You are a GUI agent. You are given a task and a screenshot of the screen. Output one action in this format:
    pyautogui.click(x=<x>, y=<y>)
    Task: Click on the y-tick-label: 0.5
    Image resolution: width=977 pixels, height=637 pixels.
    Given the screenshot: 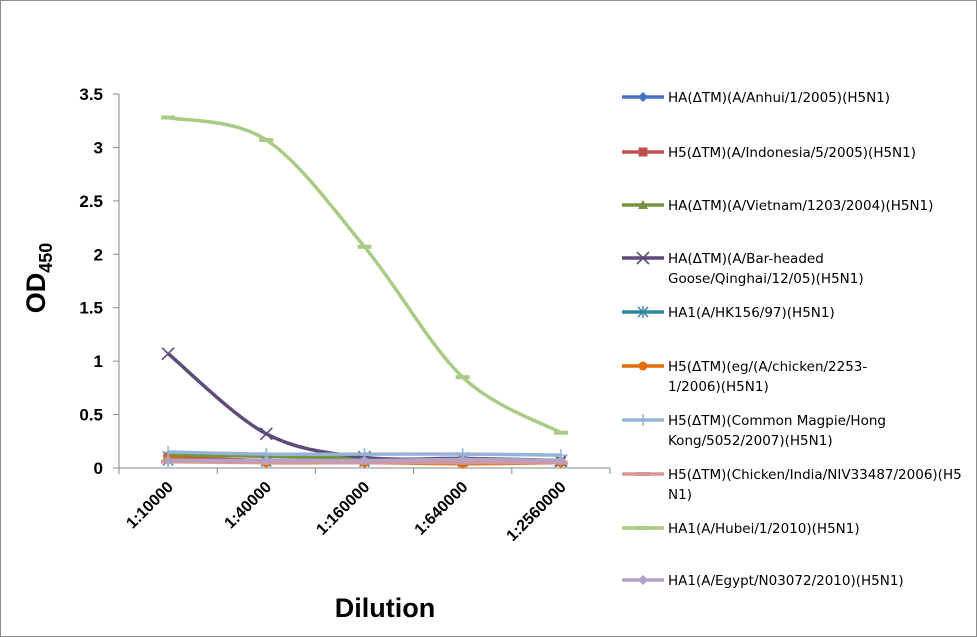 What is the action you would take?
    pyautogui.click(x=91, y=415)
    